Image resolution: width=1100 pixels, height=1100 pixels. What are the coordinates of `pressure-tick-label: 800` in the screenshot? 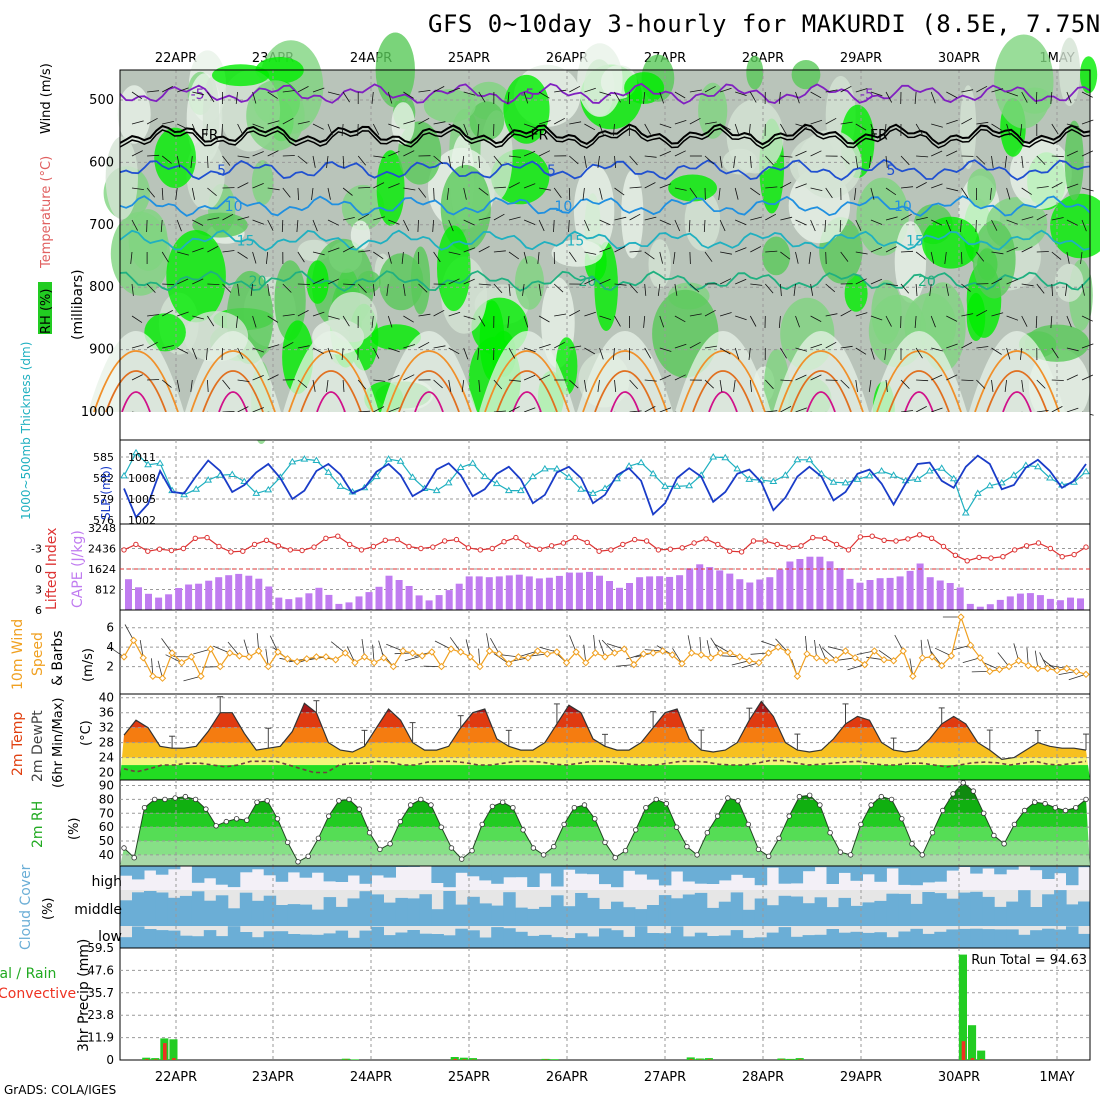 It's located at (101, 287).